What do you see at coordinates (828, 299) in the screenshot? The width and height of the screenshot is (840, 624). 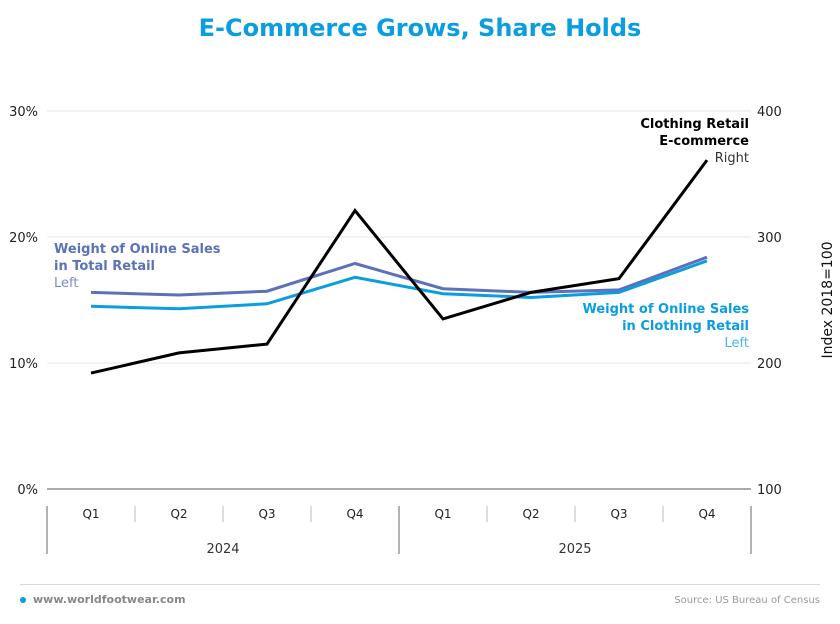 I see `right-axis-title: Index 2018=100` at bounding box center [828, 299].